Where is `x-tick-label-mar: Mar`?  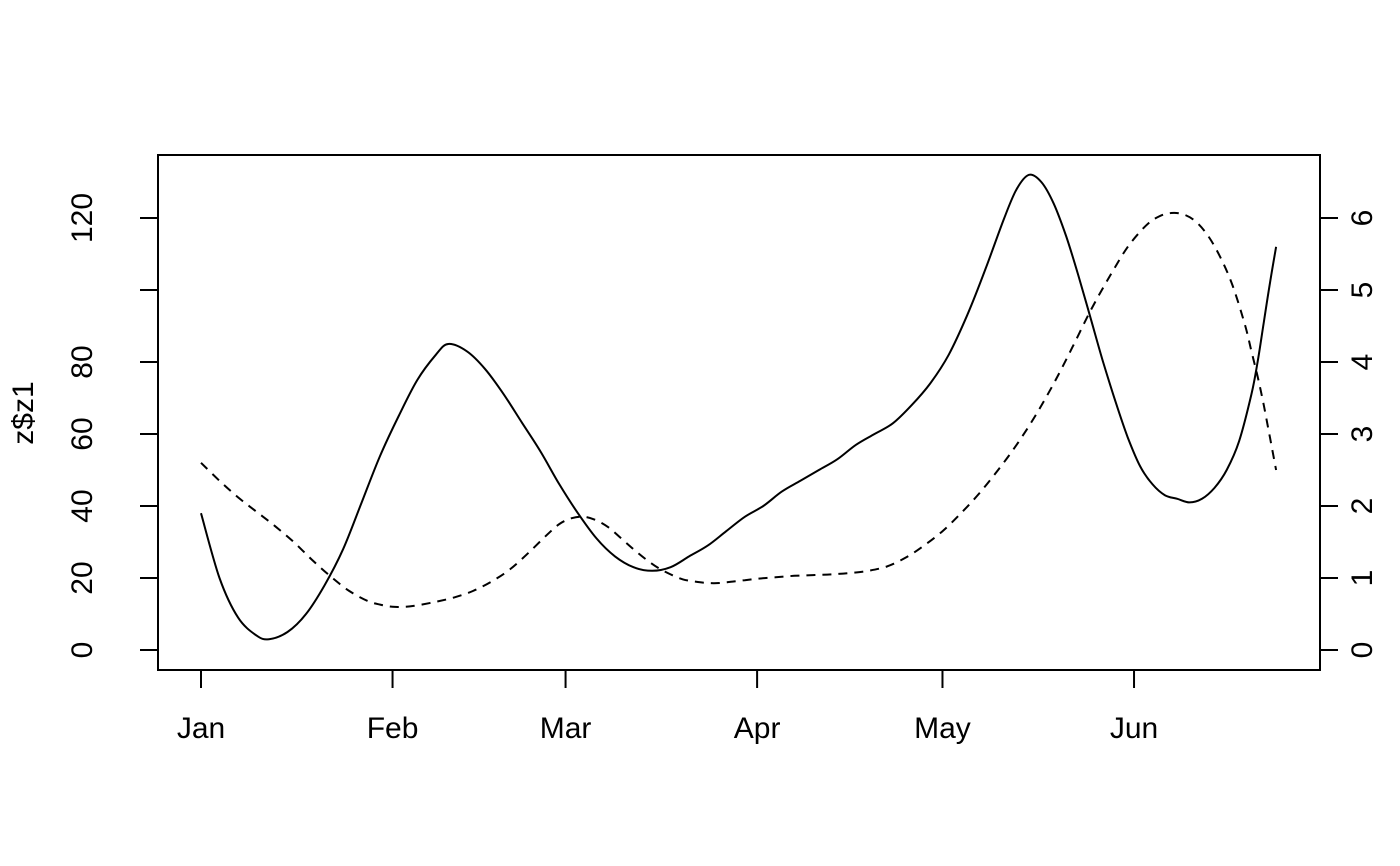
x-tick-label-mar: Mar is located at coordinates (566, 728).